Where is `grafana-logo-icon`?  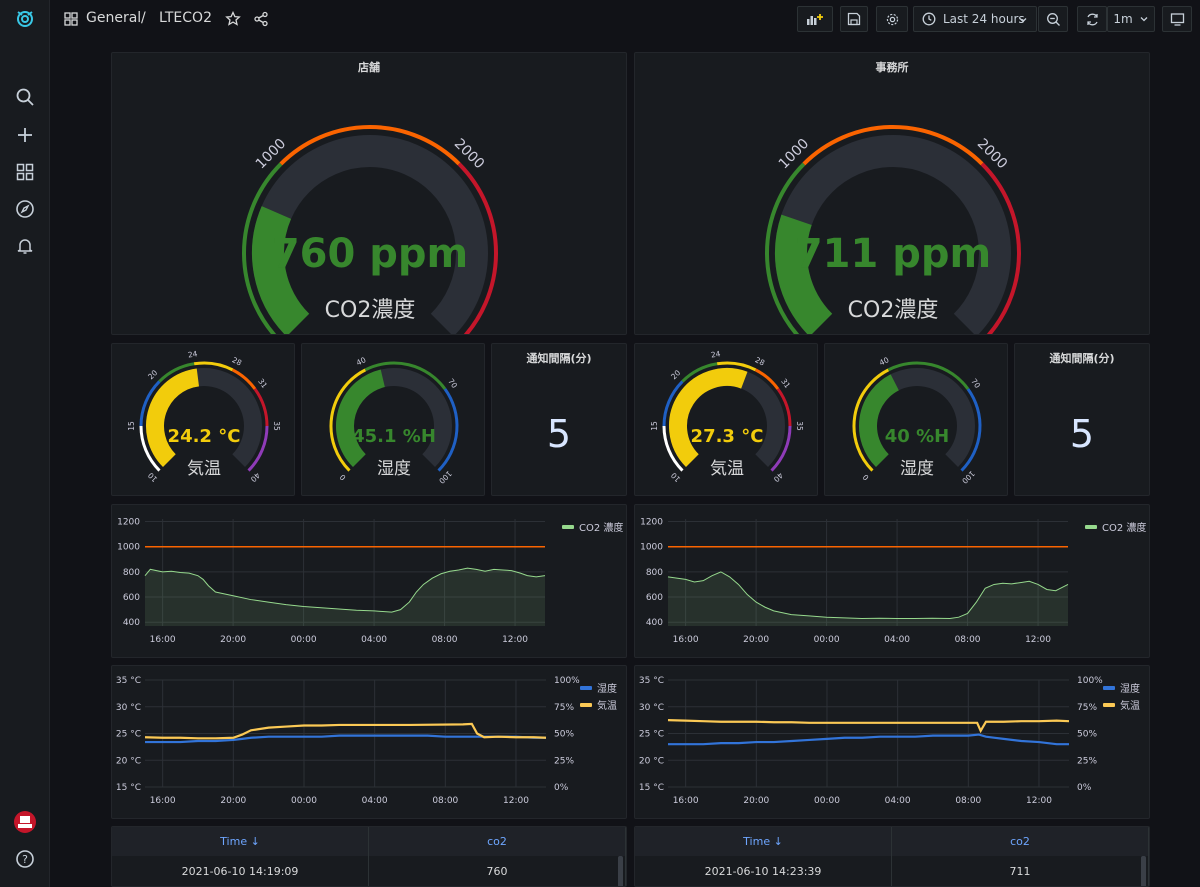 grafana-logo-icon is located at coordinates (25, 19).